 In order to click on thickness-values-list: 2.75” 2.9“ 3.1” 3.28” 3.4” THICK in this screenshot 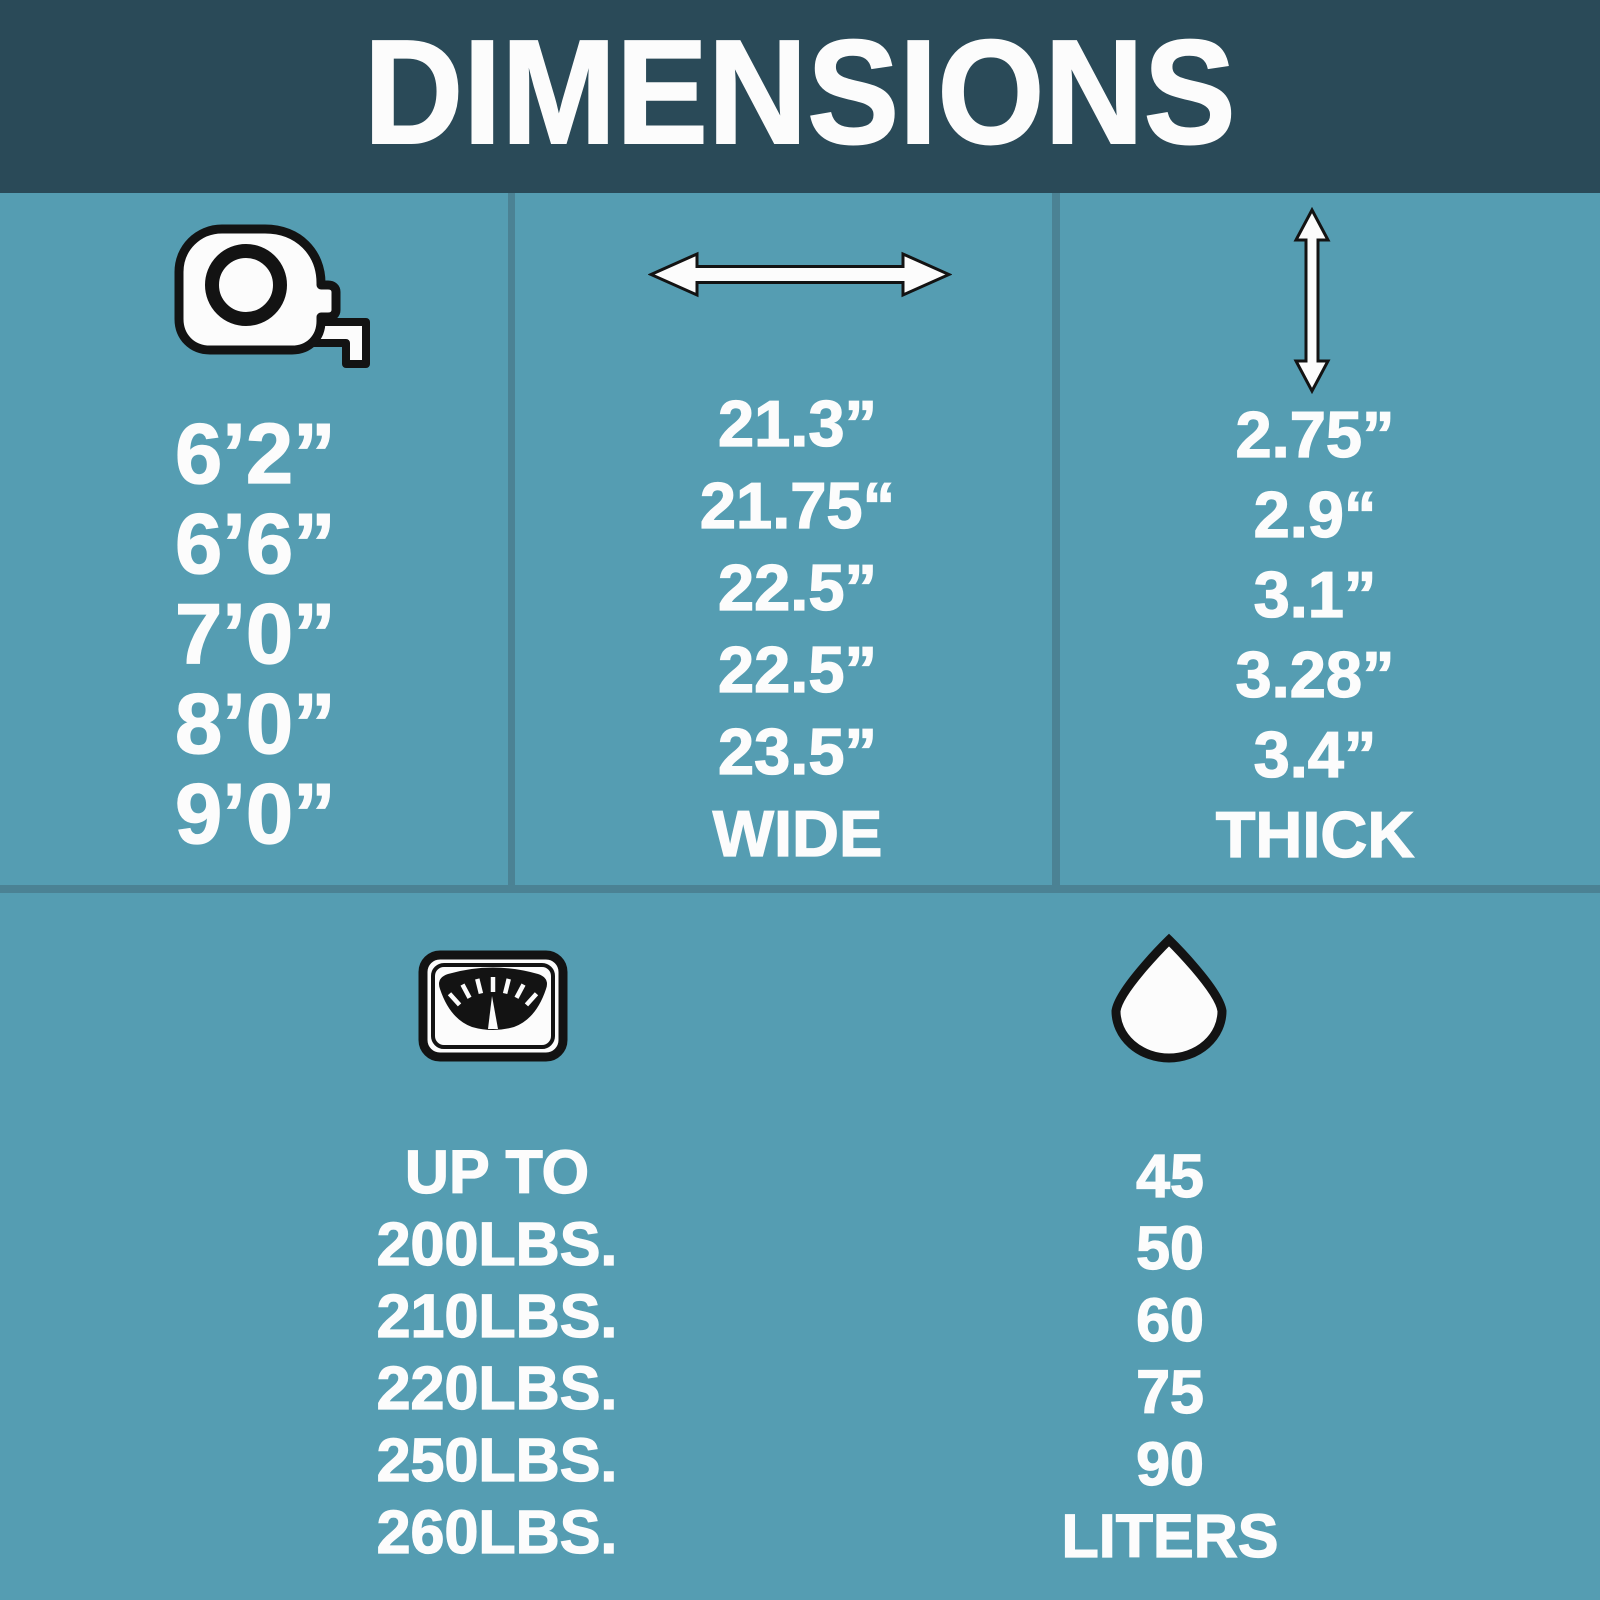, I will do `click(1330, 635)`.